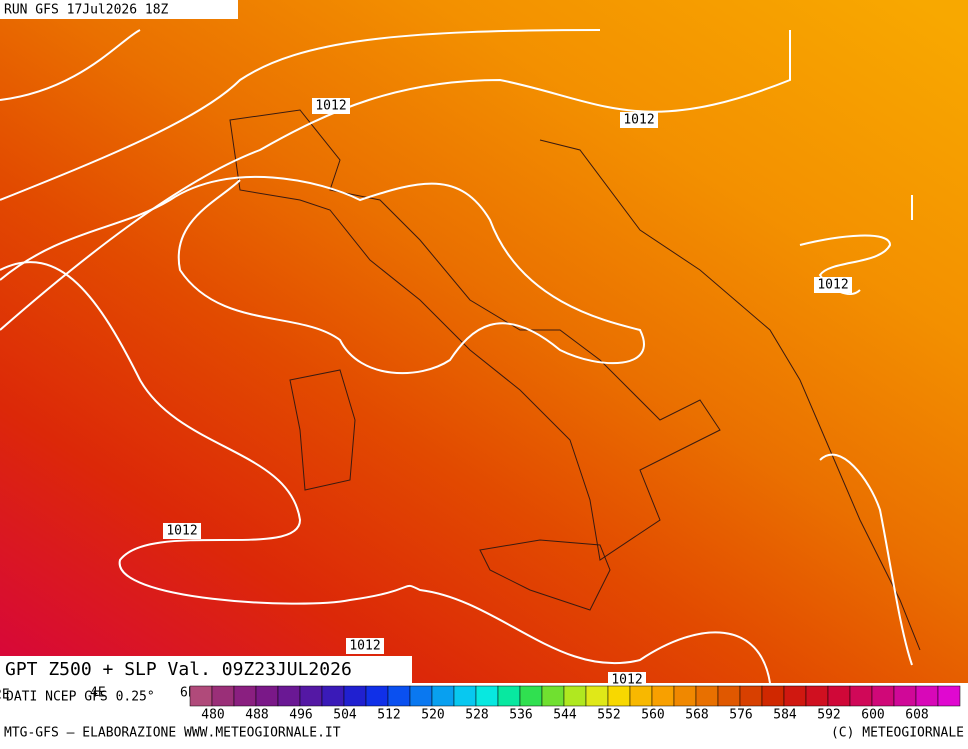 The height and width of the screenshot is (749, 968). Describe the element at coordinates (300, 715) in the screenshot. I see `colorbar-tick: 496` at that location.